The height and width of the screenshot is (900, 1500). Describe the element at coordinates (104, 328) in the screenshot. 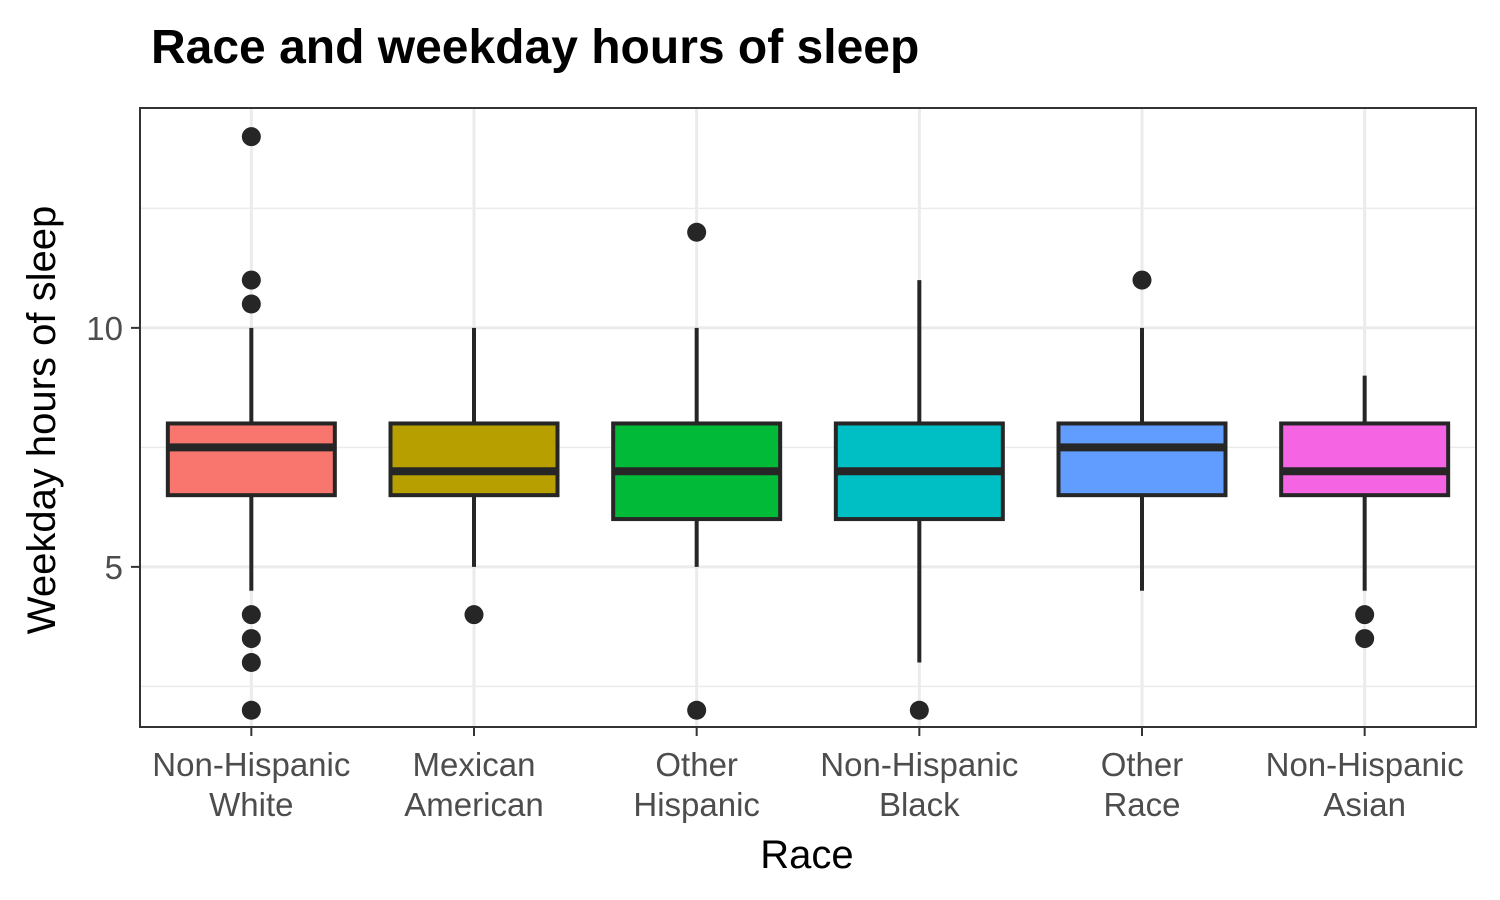

I see `y-tick-label: 10` at that location.